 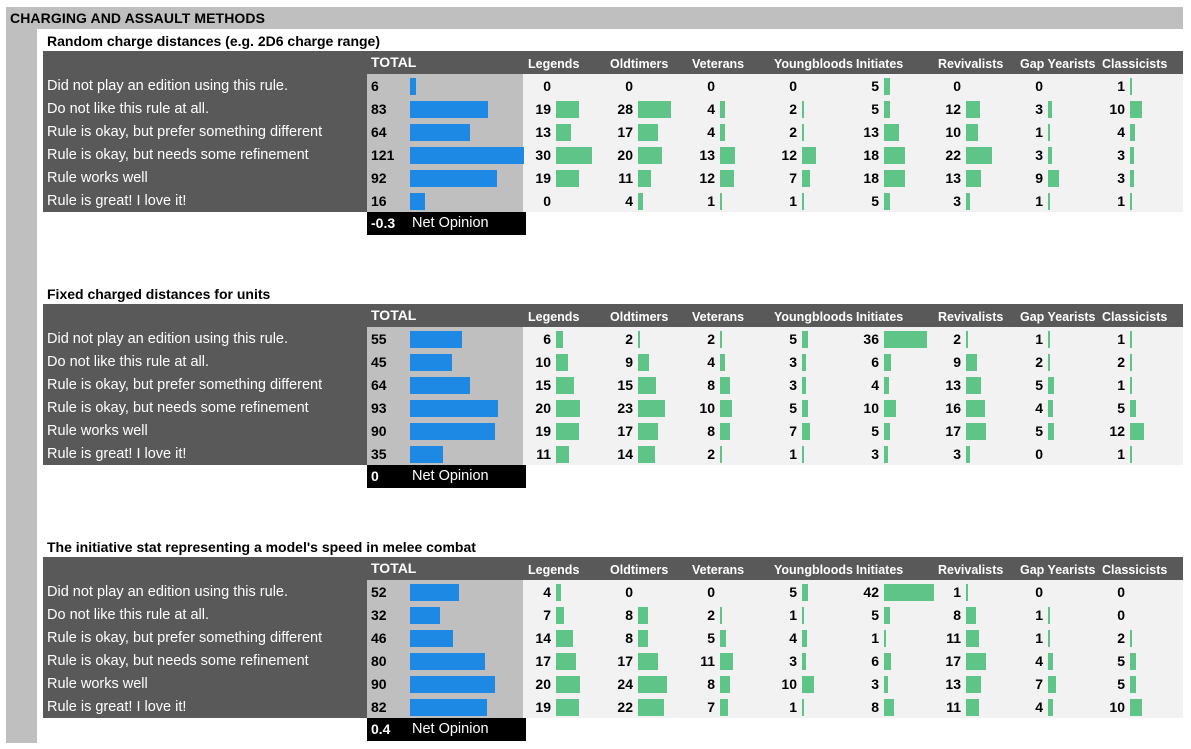 I want to click on total-value: 93, so click(x=379, y=408).